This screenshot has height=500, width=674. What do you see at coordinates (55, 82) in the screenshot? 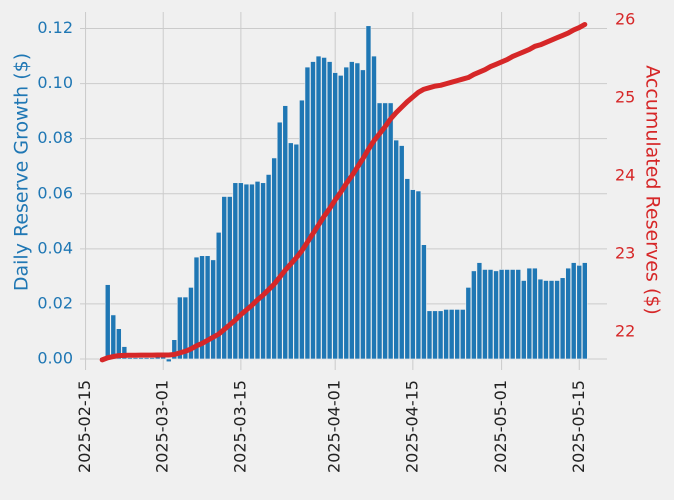
I see `y-tick-label: 0.10` at bounding box center [55, 82].